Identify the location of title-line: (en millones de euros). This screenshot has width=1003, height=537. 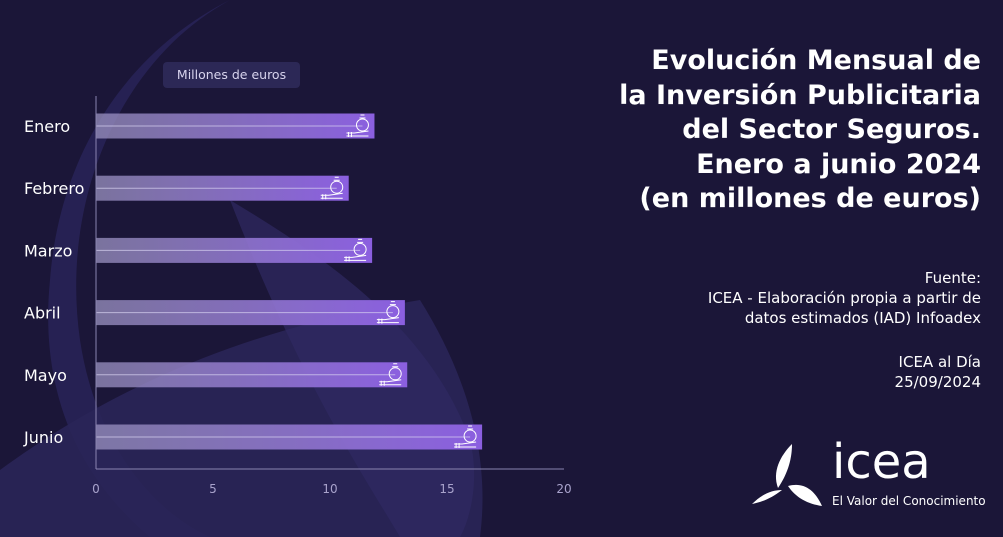
(810, 198).